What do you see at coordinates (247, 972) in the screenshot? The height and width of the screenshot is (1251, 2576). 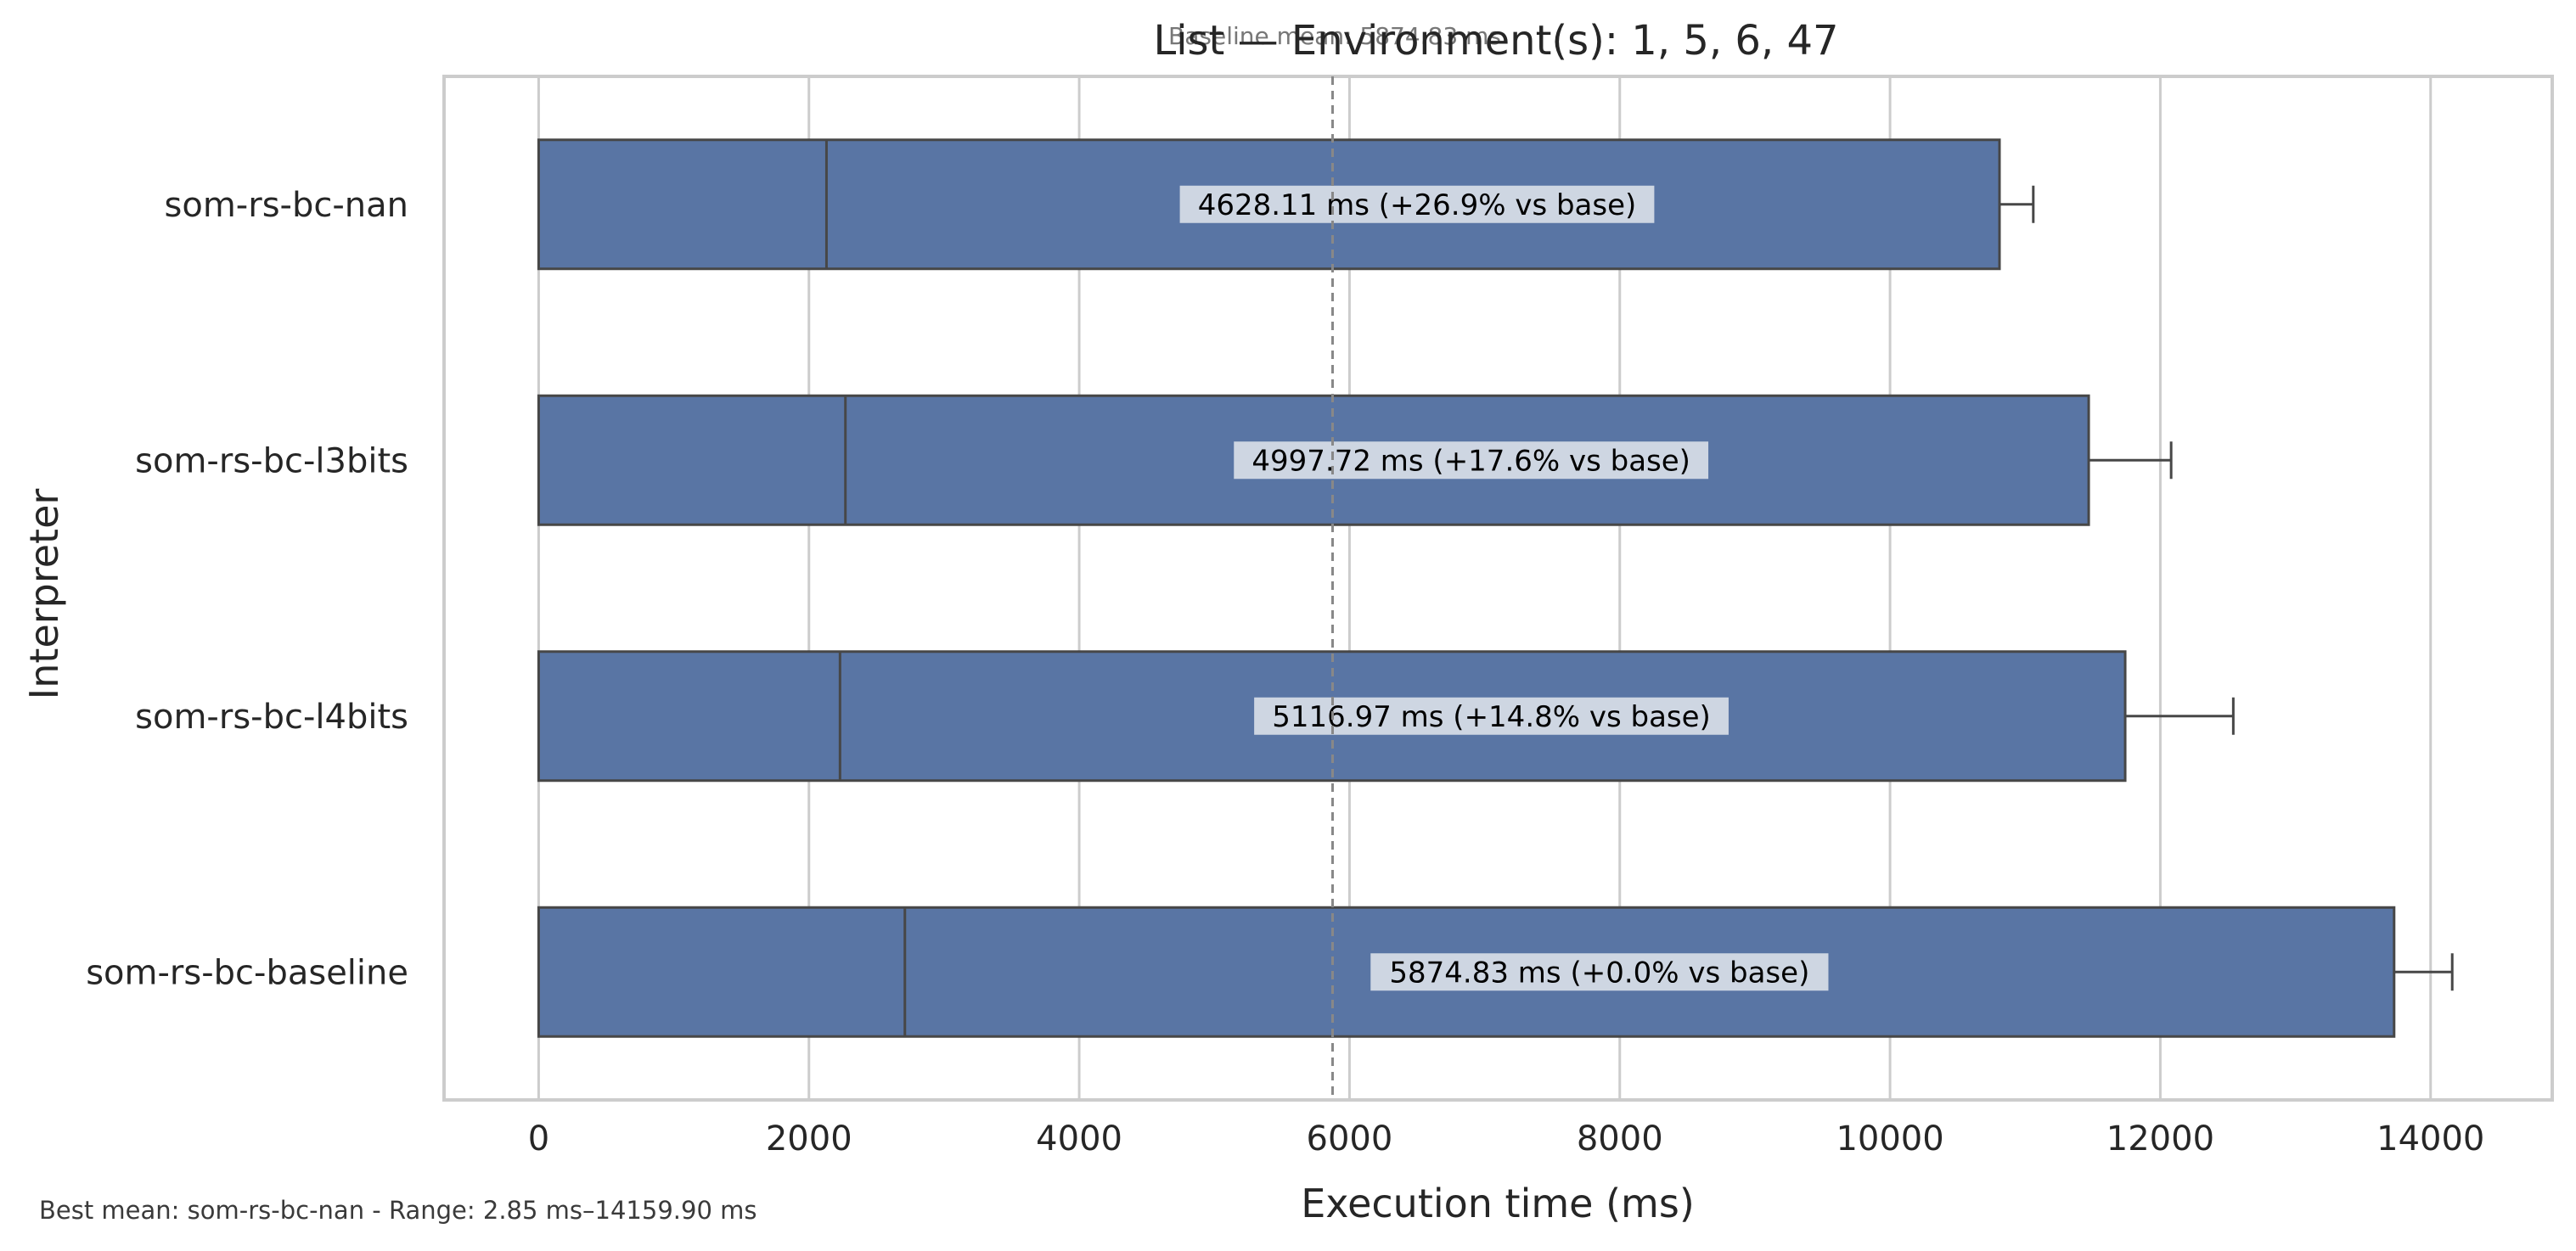 I see `y-tick-label: som-rs-bc-baseline` at bounding box center [247, 972].